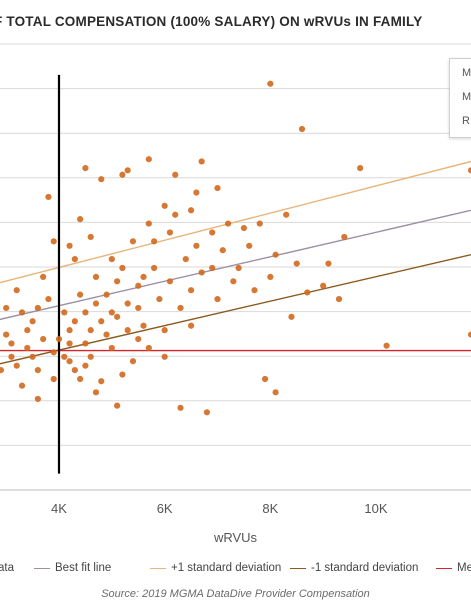  What do you see at coordinates (59, 508) in the screenshot?
I see `x-tick-label: 4K` at bounding box center [59, 508].